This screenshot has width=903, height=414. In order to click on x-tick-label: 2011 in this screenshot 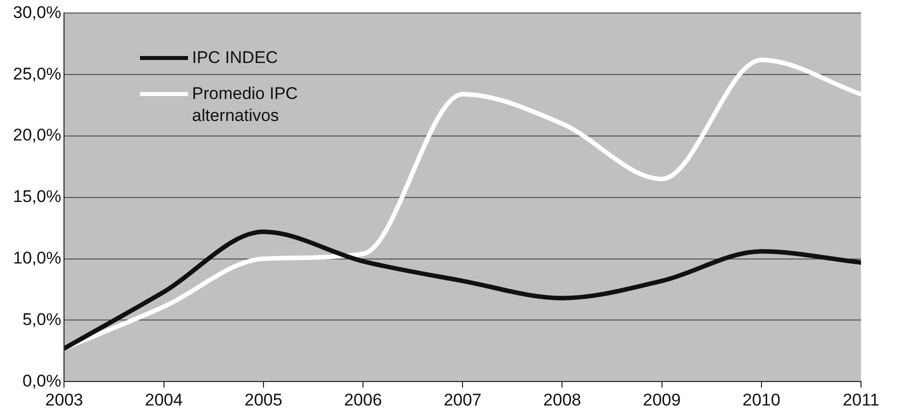, I will do `click(861, 400)`.